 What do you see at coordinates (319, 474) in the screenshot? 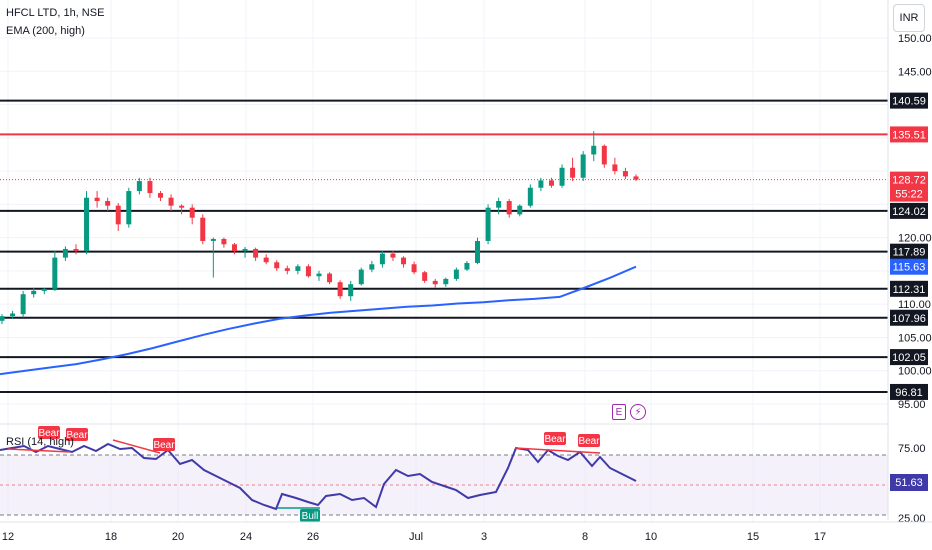
I see `rsi-signals: Bear Bear Bear Bull Bear Bear` at bounding box center [319, 474].